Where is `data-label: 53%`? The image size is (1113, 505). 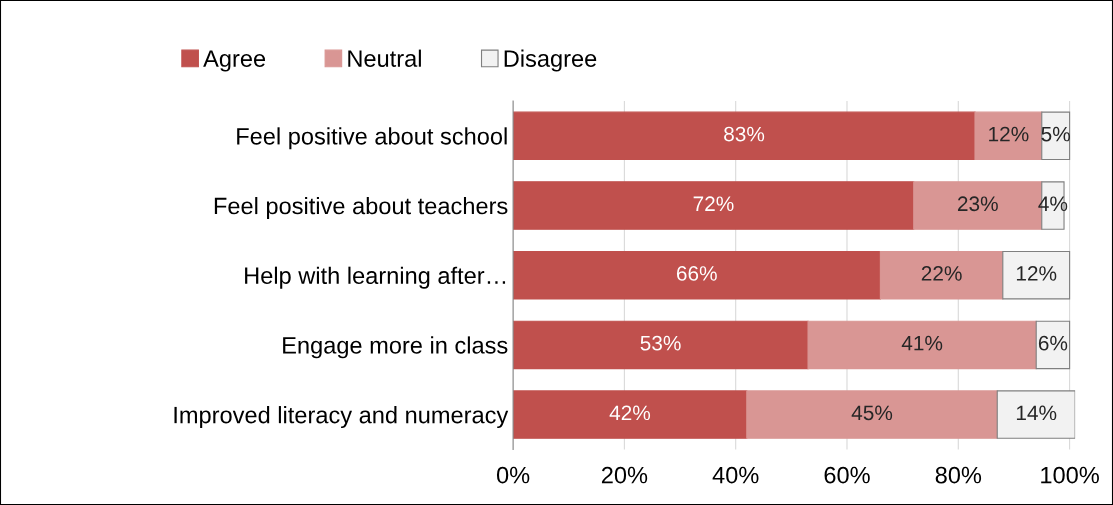
data-label: 53% is located at coordinates (660, 343).